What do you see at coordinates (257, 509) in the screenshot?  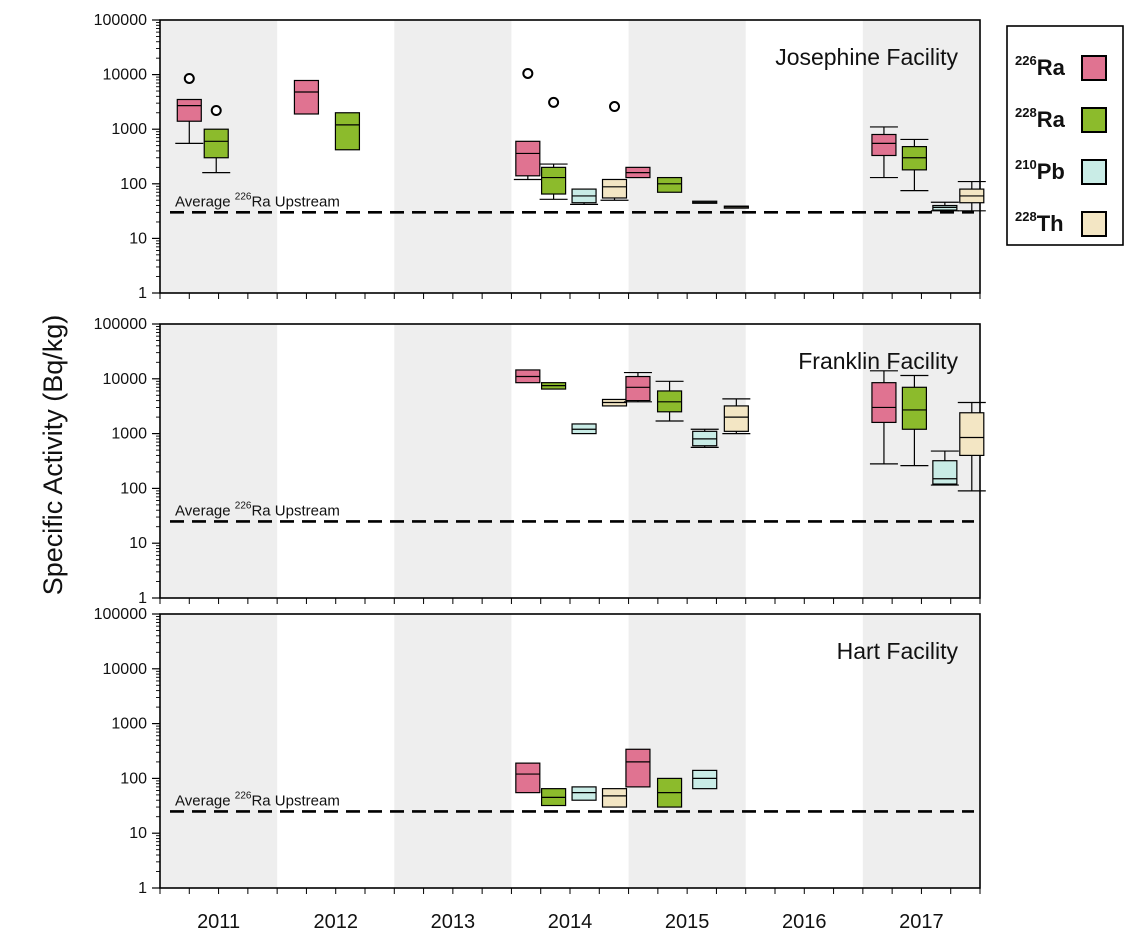 I see `average-upstream-label: Average 226Ra Upstream` at bounding box center [257, 509].